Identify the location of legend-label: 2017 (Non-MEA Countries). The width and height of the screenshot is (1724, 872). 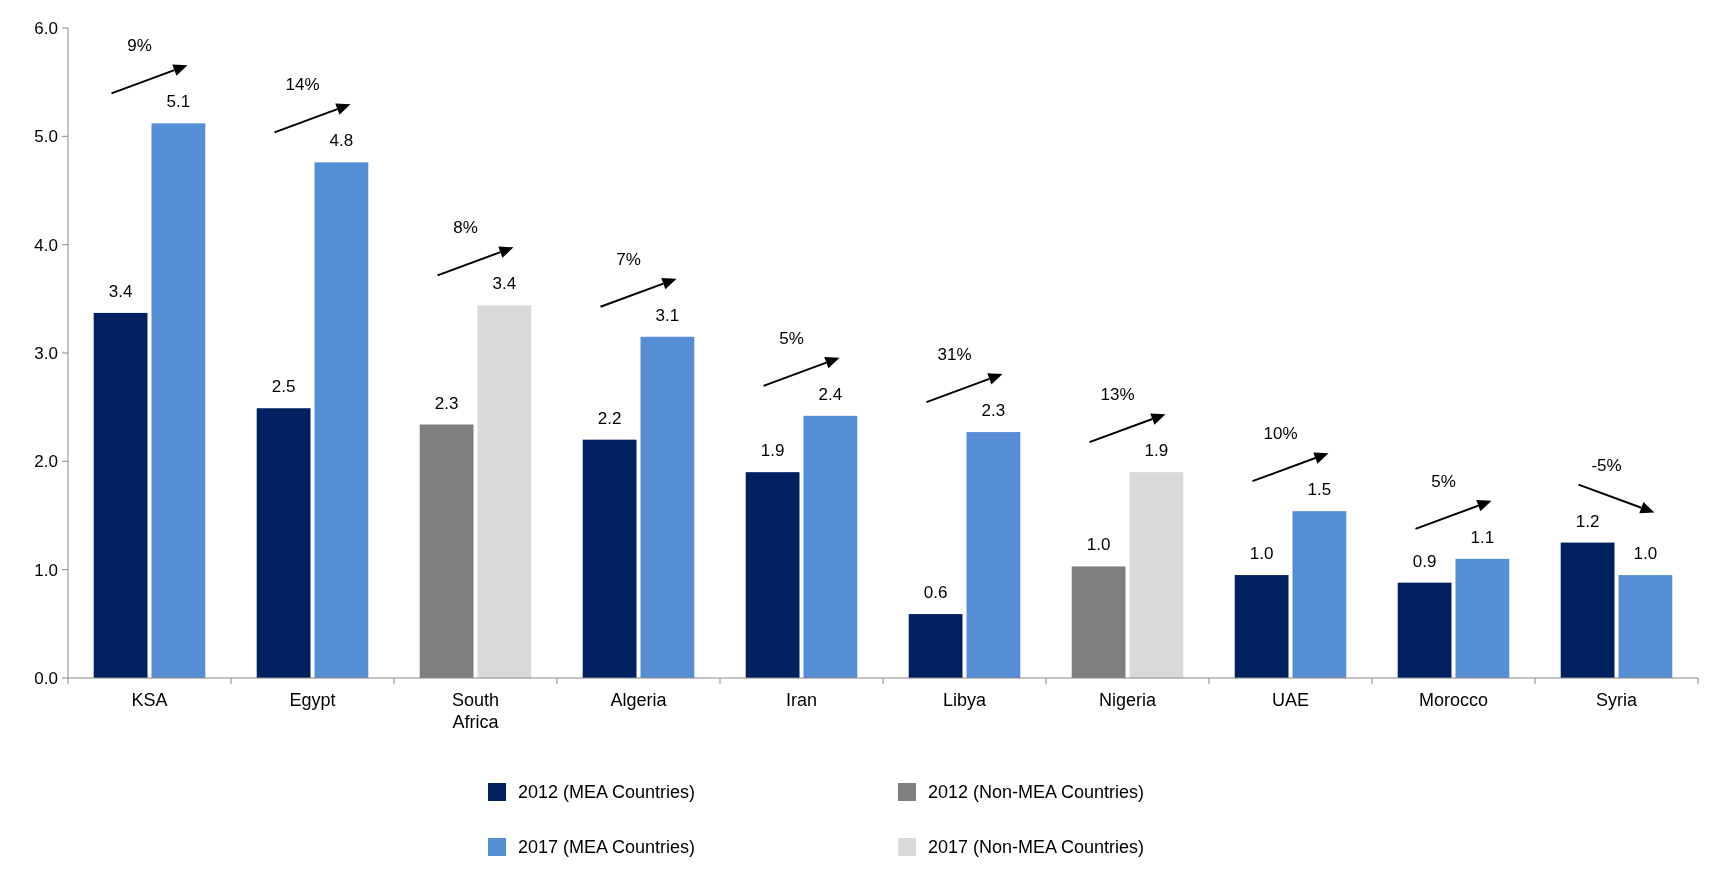
(1036, 847).